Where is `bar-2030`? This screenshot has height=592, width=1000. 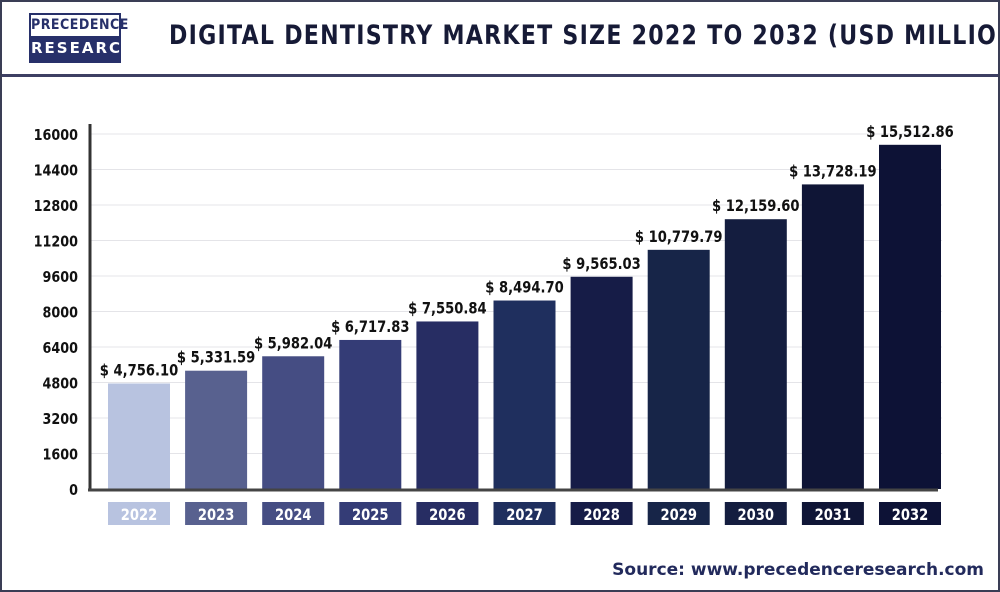
bar-2030 is located at coordinates (755, 354).